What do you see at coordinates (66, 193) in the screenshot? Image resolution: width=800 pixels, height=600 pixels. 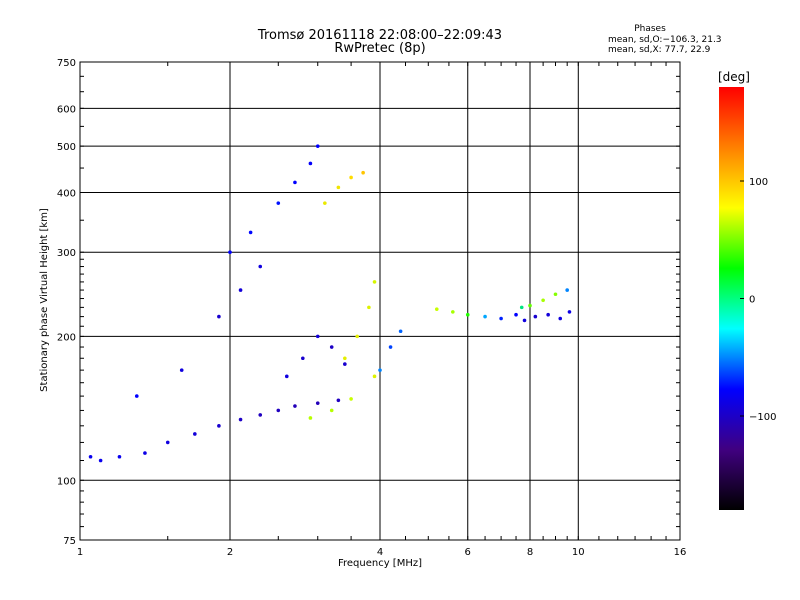 I see `y-tick-label: 400` at bounding box center [66, 193].